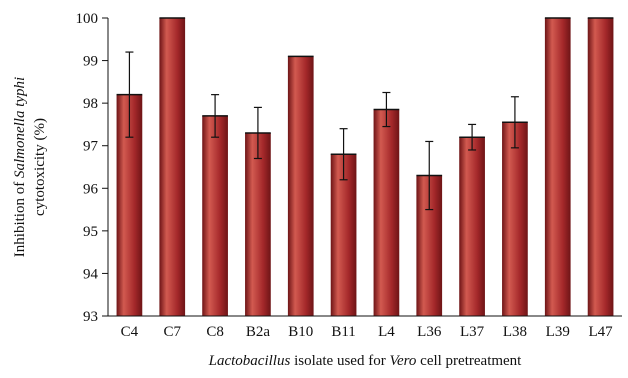  I want to click on x-tick-label-l37: L37, so click(472, 332).